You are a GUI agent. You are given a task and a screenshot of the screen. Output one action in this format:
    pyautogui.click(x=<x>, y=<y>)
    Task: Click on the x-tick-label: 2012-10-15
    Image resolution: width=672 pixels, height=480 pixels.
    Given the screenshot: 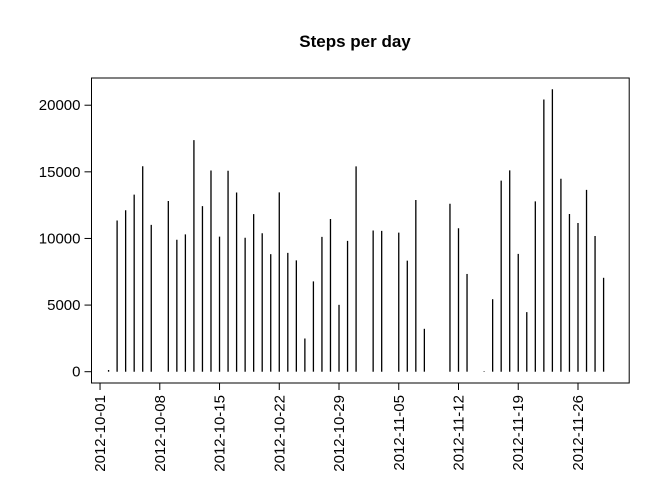 What is the action you would take?
    pyautogui.click(x=220, y=433)
    